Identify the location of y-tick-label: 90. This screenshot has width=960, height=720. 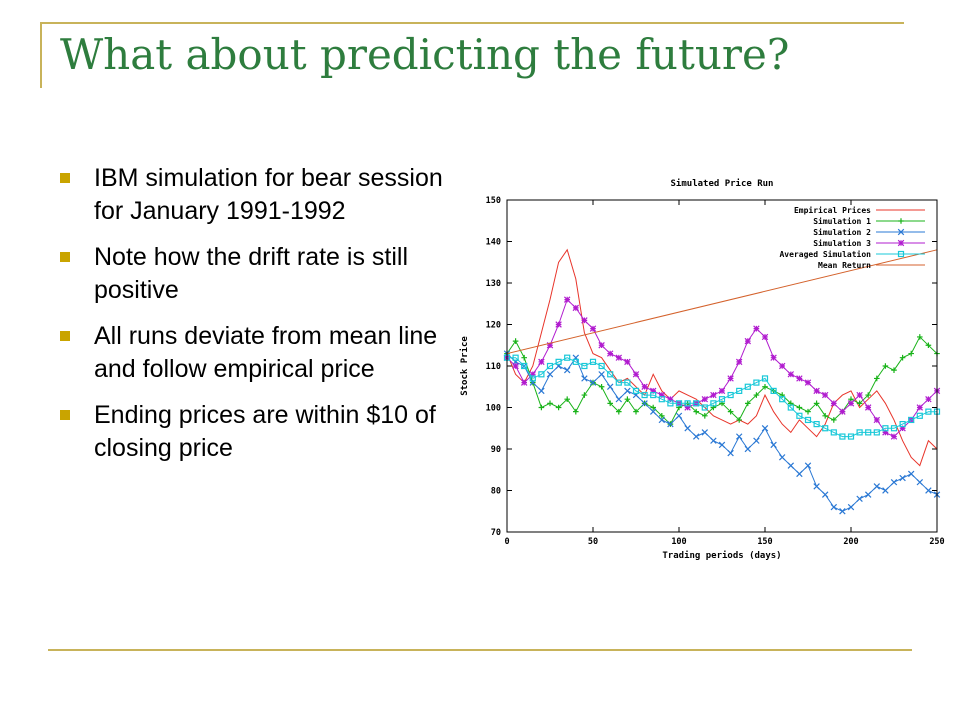
(496, 450).